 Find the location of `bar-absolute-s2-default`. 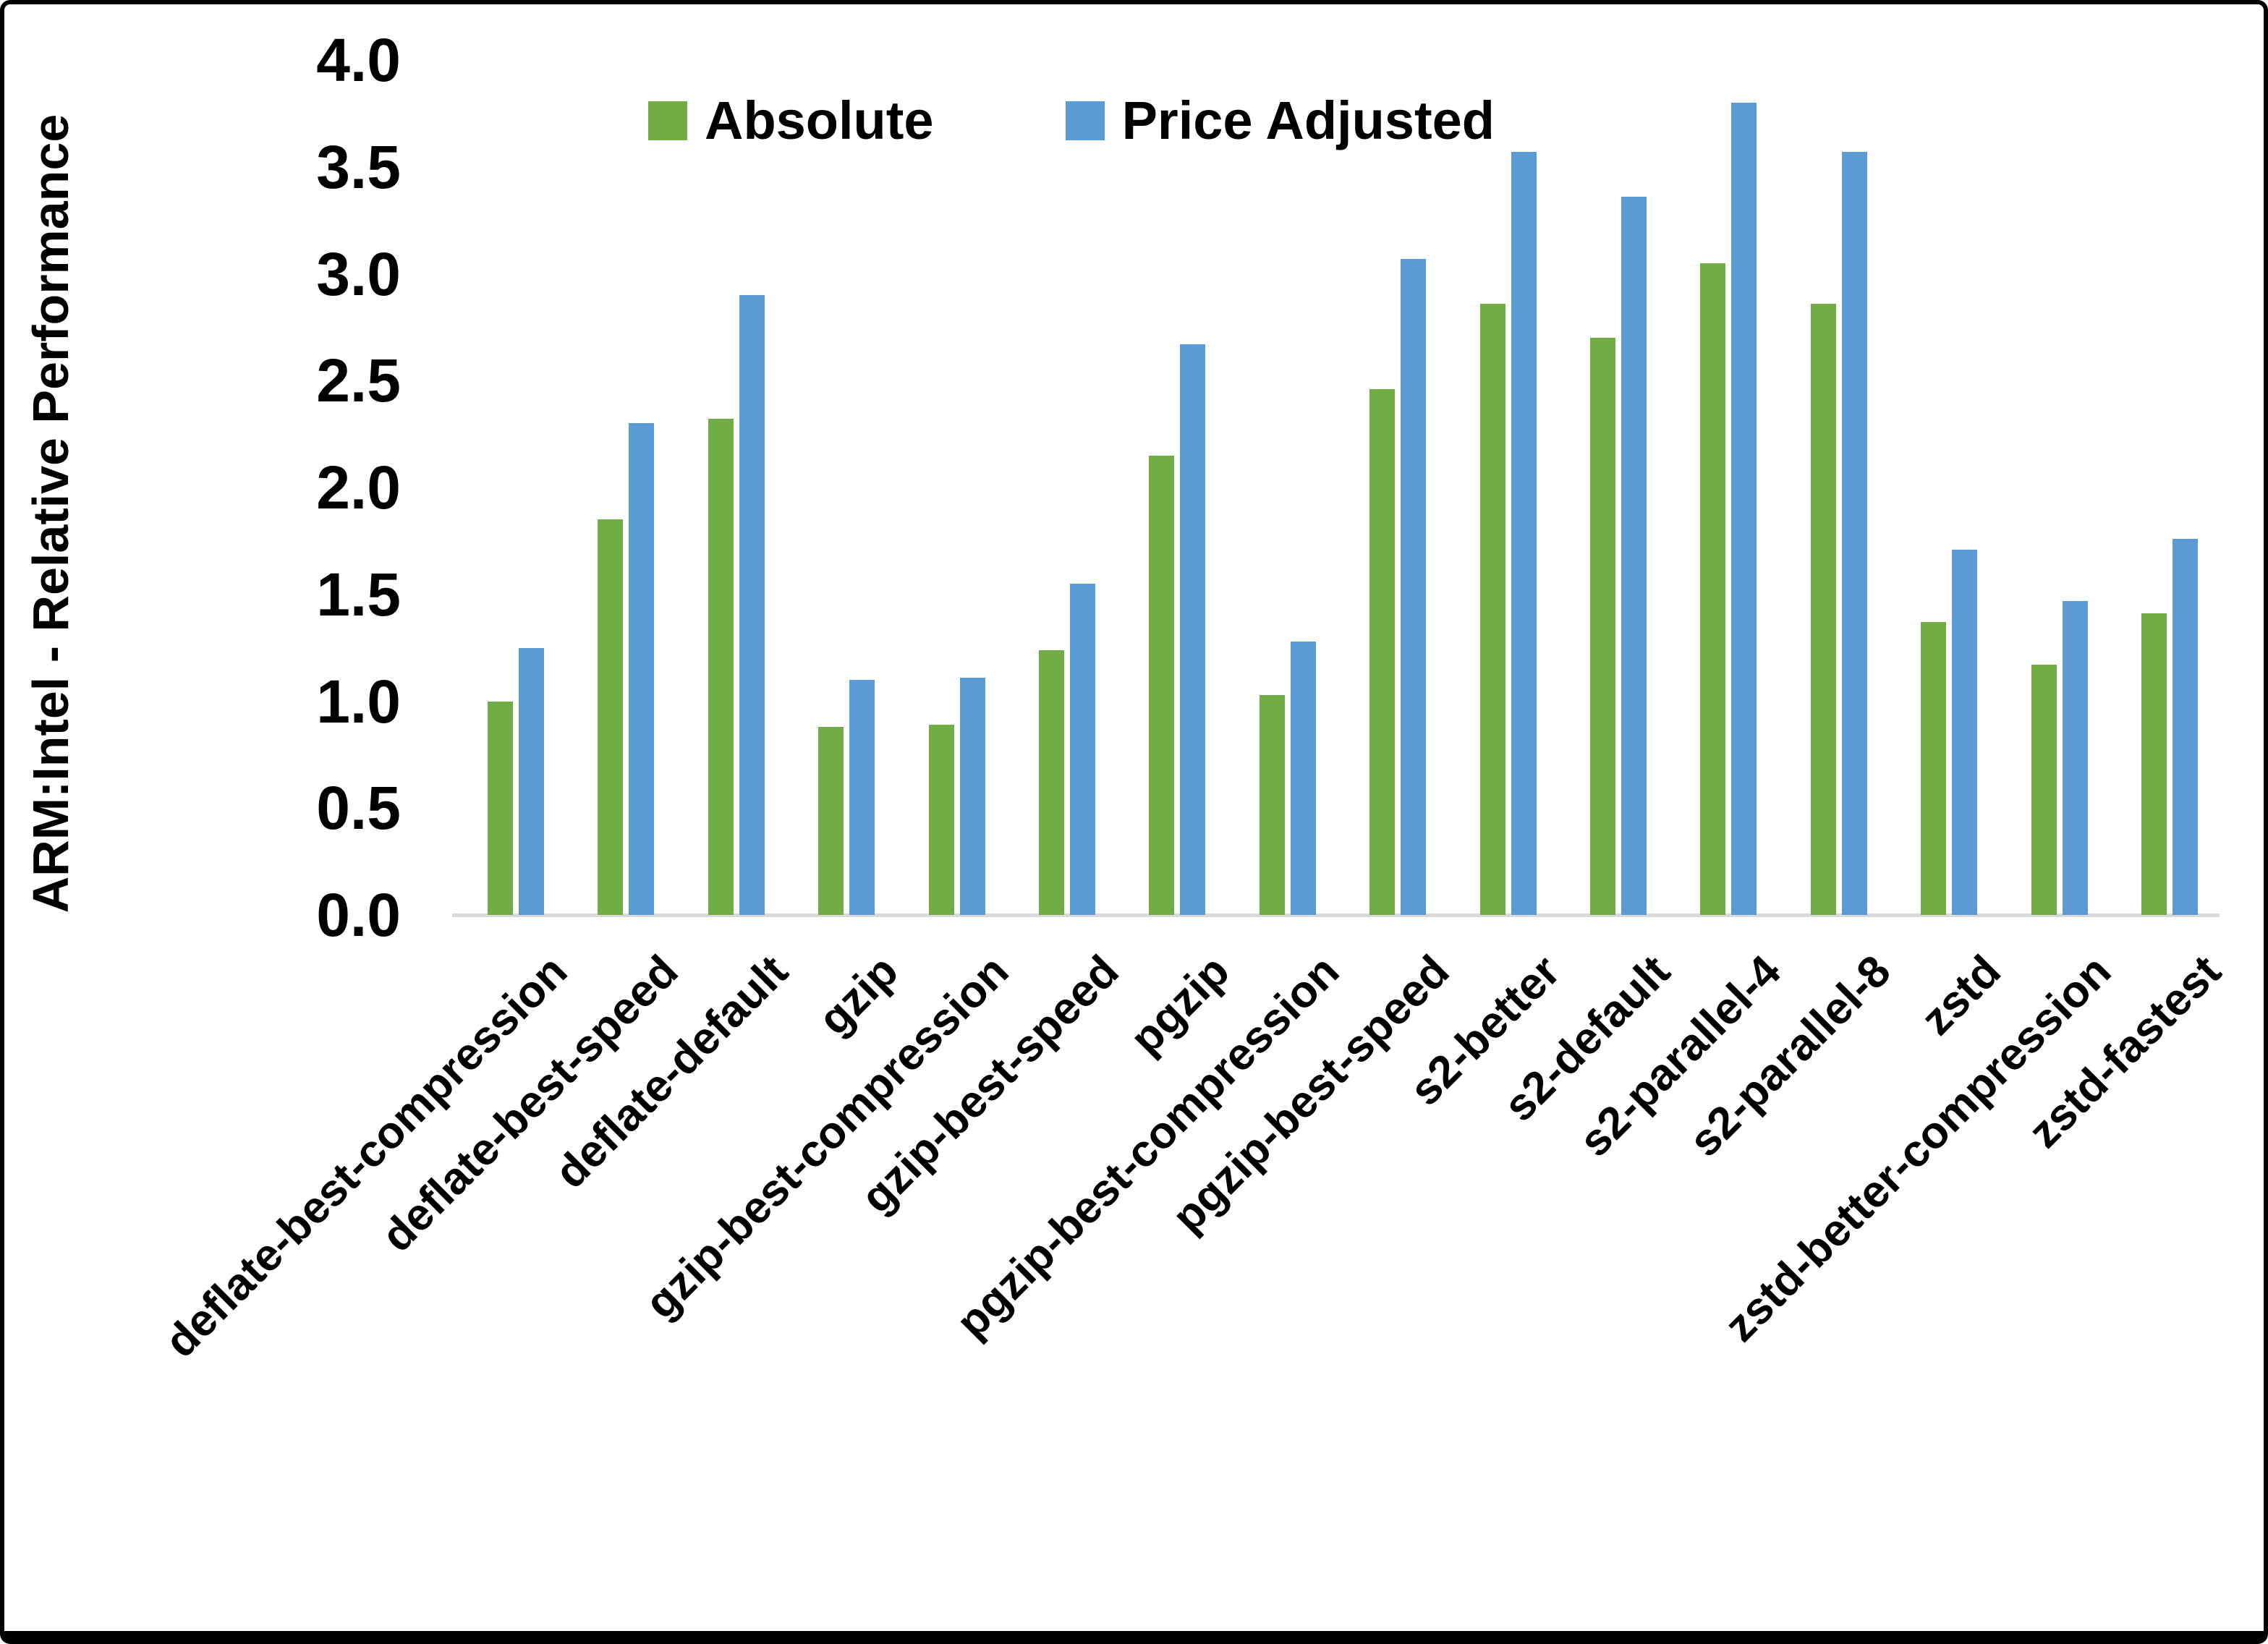

bar-absolute-s2-default is located at coordinates (1602, 626).